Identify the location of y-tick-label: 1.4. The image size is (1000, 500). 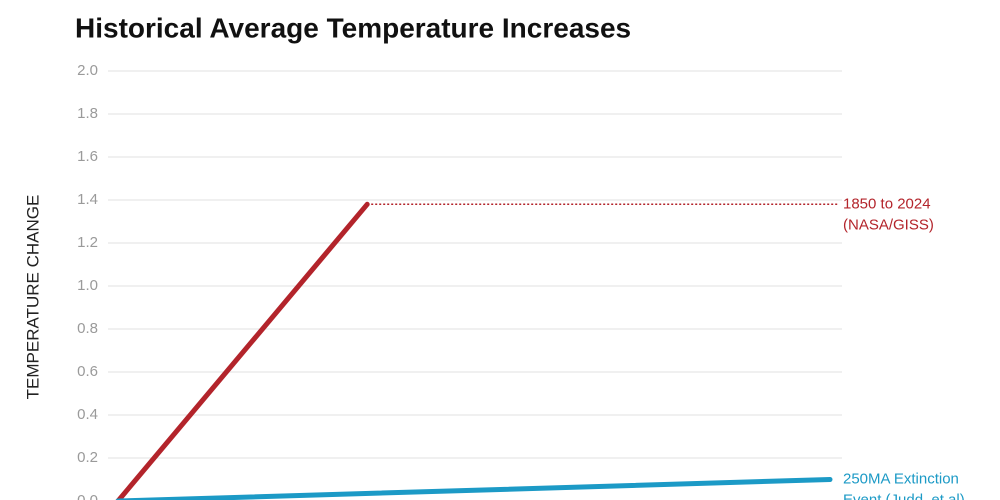
(87, 199).